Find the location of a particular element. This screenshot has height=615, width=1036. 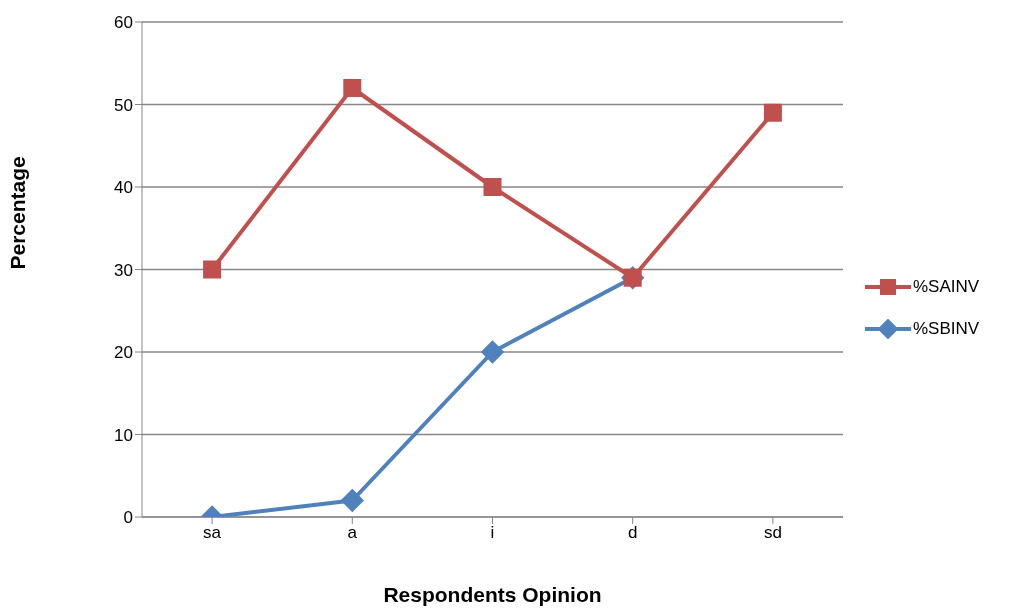

y-tick-label: 30 is located at coordinates (123, 270).